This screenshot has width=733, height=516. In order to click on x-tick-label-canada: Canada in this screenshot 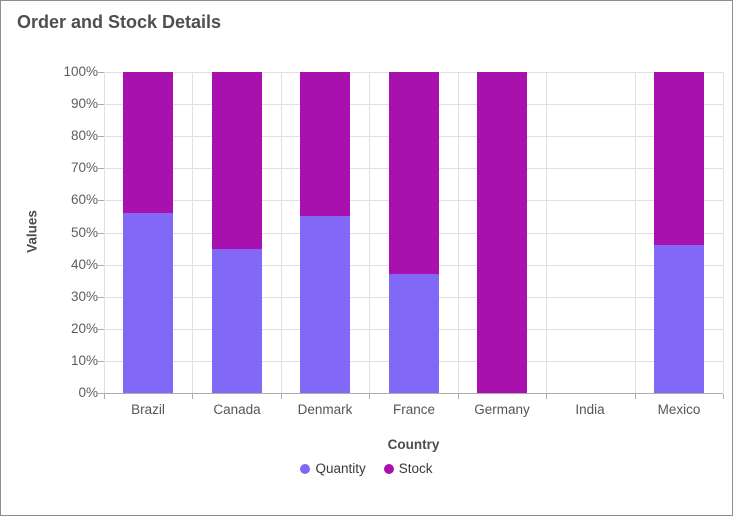, I will do `click(237, 409)`.